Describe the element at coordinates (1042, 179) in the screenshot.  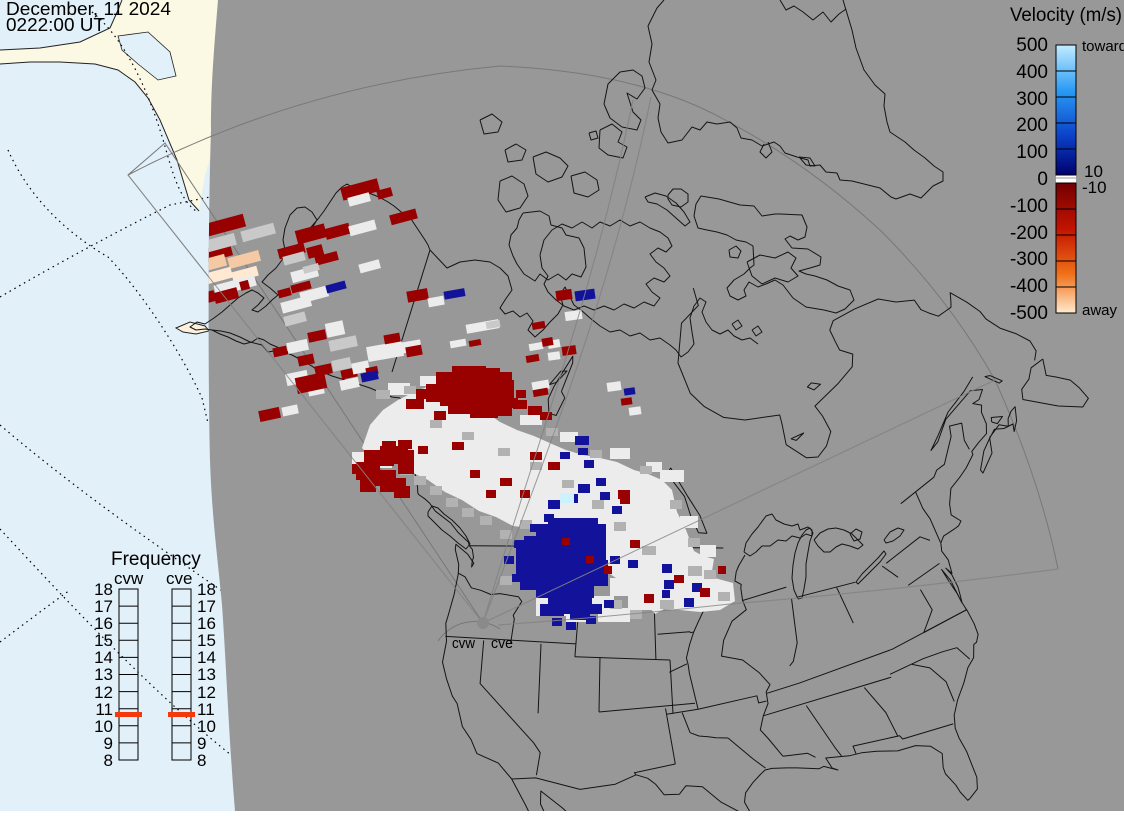
I see `svg-text: 0` at that location.